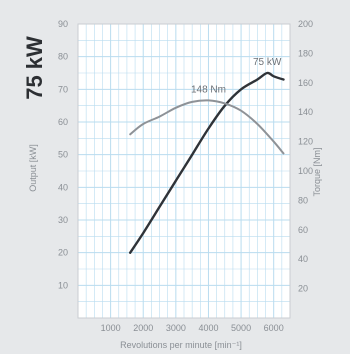 Image resolution: width=350 pixels, height=354 pixels. Describe the element at coordinates (236, 76) in the screenshot. I see `annotations: 148 Nm 75 kW` at that location.